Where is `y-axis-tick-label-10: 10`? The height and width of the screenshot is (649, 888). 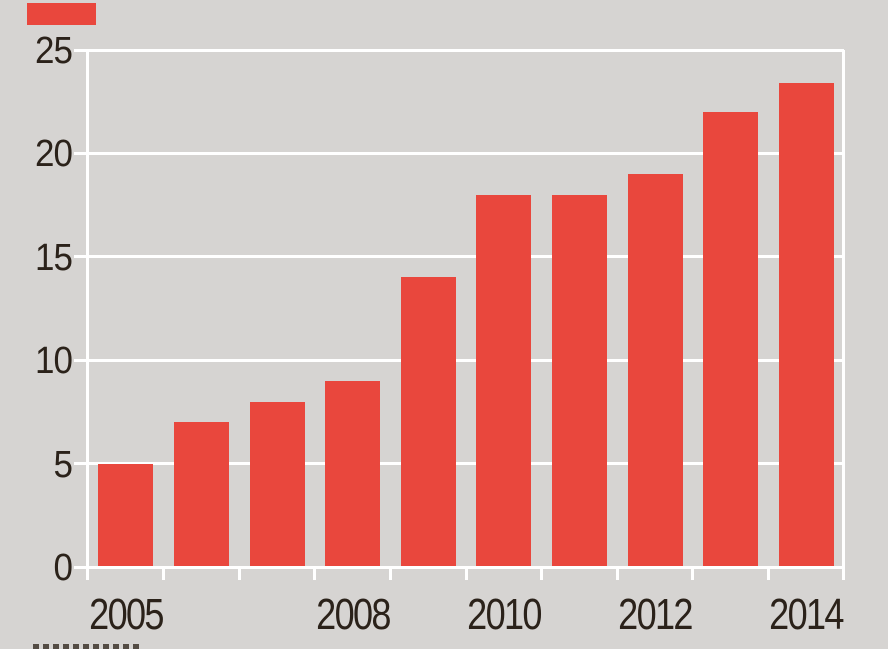 y-axis-tick-label-10: 10 is located at coordinates (53, 361).